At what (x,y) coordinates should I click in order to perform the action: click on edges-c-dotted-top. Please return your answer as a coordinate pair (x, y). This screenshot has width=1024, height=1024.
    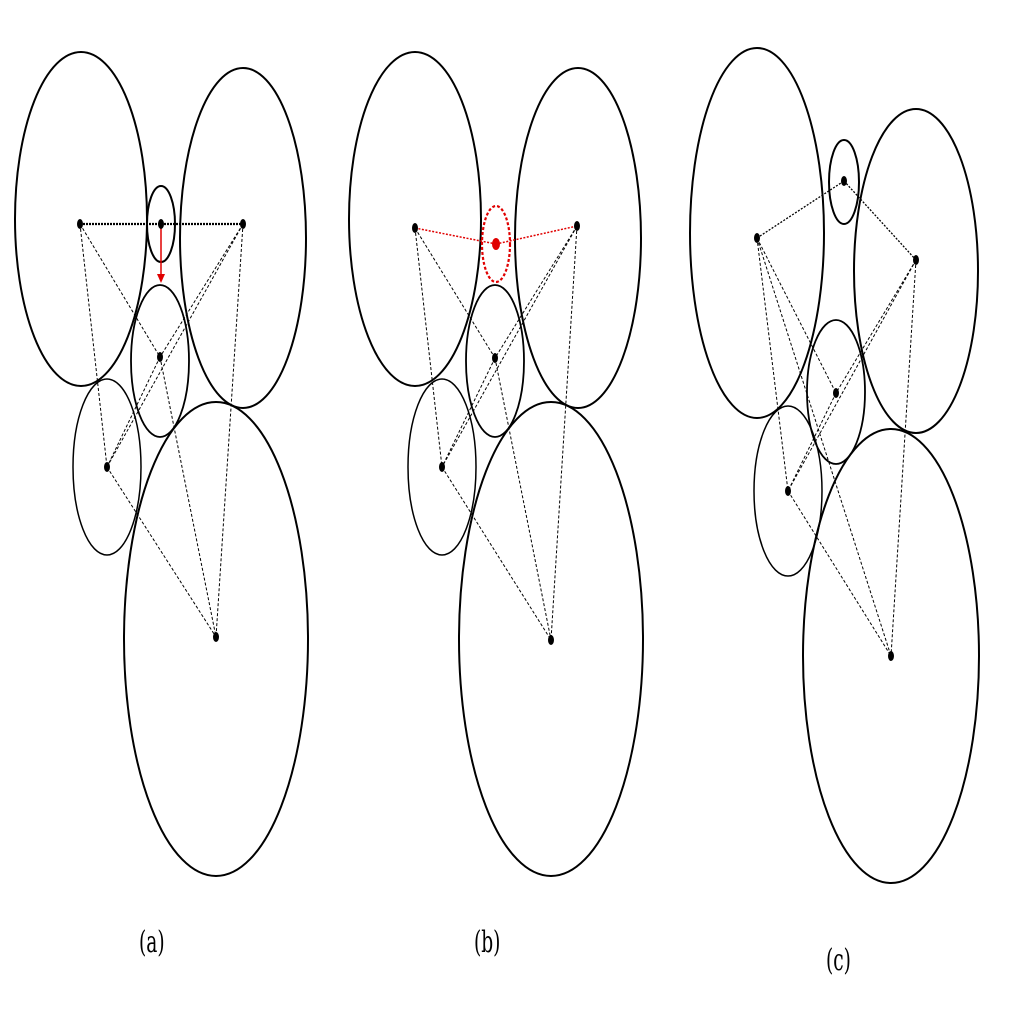
    Looking at the image, I should click on (836, 220).